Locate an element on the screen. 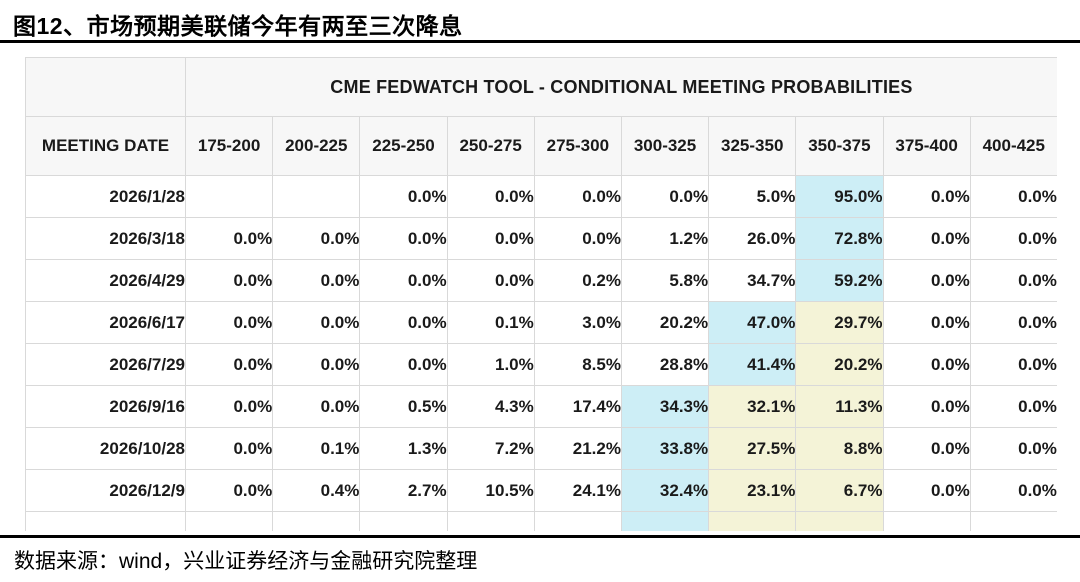 This screenshot has width=1080, height=582. meeting-date-cell: 2026/9/16 is located at coordinates (105, 406).